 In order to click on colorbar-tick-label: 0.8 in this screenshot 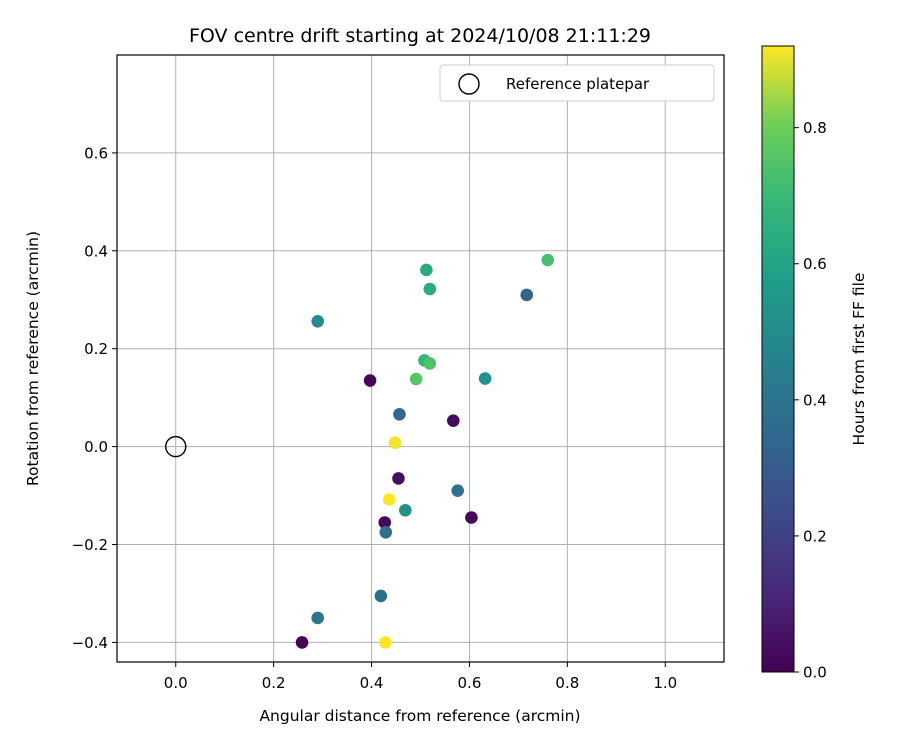, I will do `click(815, 128)`.